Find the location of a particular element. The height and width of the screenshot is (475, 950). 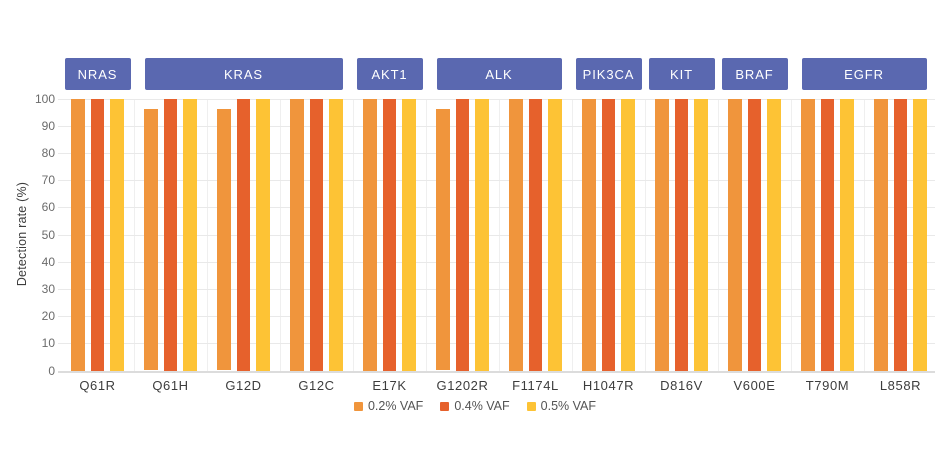

bar-h1047r-05vaf is located at coordinates (628, 234).